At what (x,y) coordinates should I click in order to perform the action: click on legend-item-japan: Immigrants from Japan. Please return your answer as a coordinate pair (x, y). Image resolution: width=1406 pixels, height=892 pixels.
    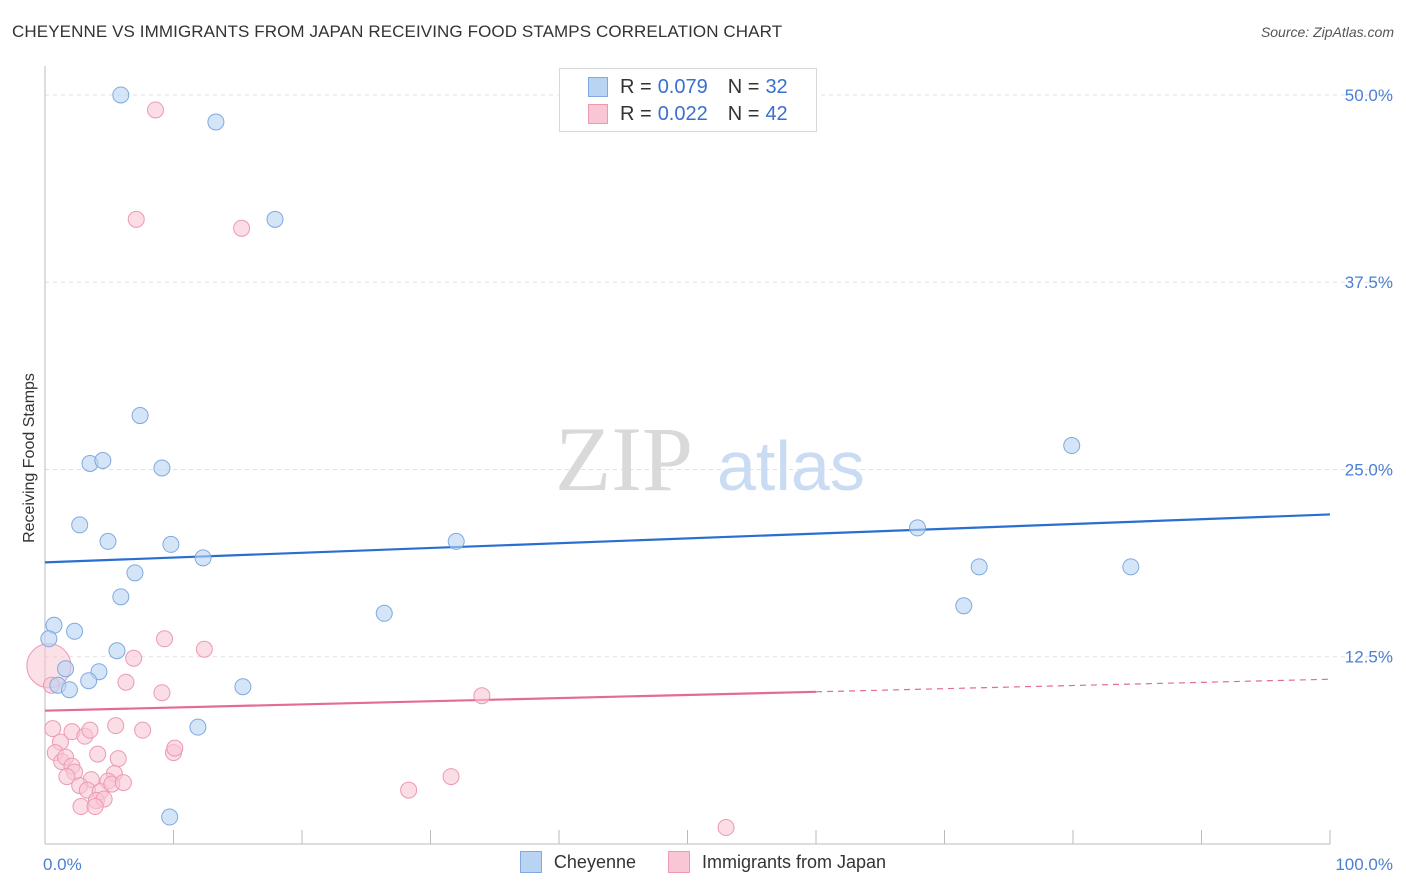
    Looking at the image, I should click on (777, 862).